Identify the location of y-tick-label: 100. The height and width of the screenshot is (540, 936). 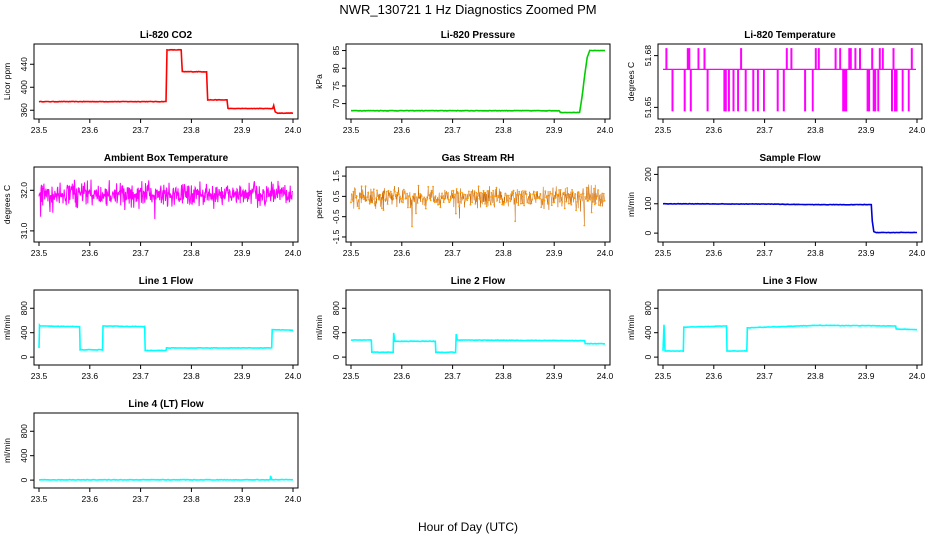
(648, 203).